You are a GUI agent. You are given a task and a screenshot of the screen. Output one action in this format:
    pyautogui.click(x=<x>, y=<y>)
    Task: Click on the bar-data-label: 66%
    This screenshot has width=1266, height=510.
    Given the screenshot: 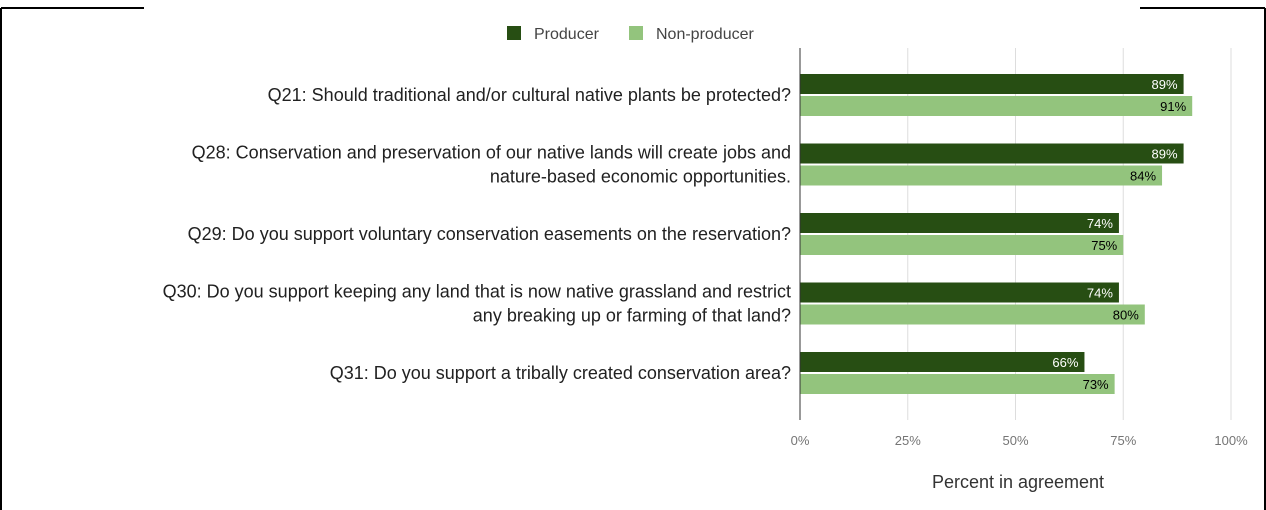 What is the action you would take?
    pyautogui.click(x=1065, y=362)
    